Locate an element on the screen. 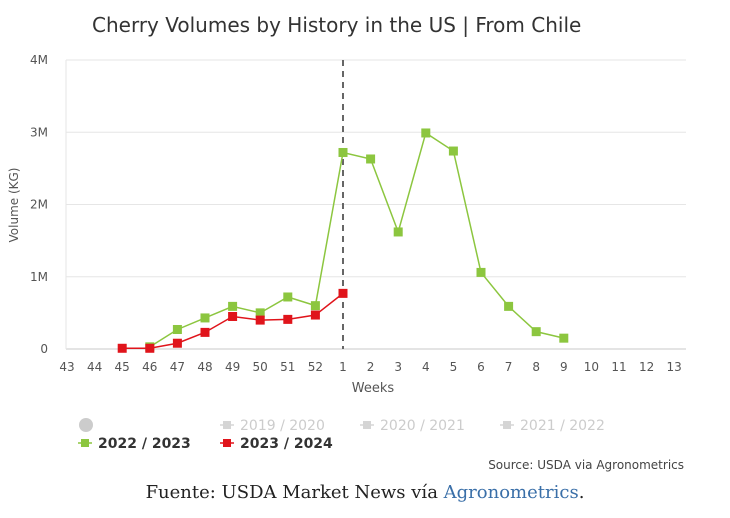  legend-dot-icon is located at coordinates (86, 425).